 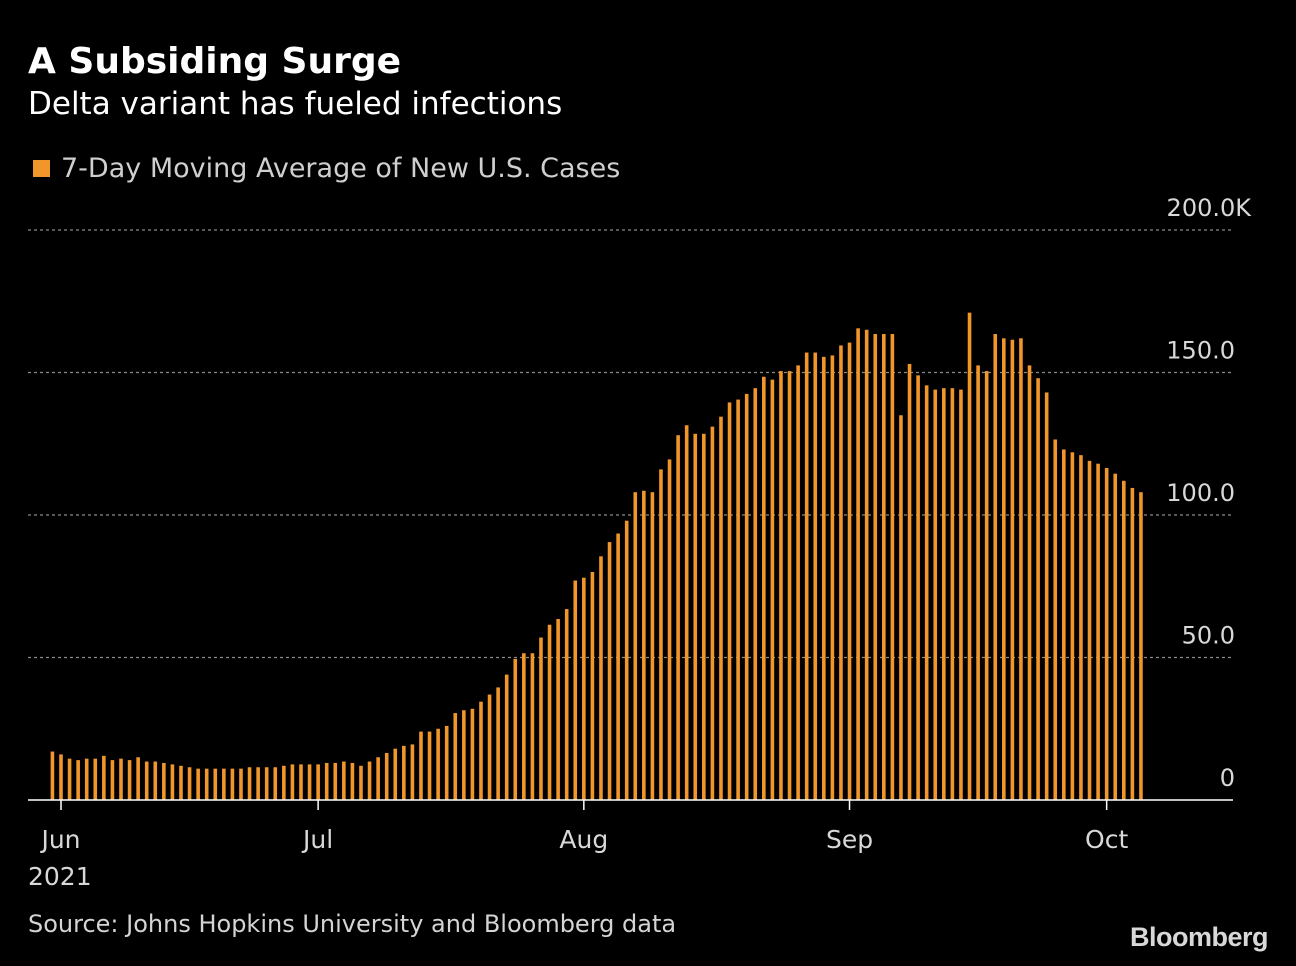 What do you see at coordinates (60, 876) in the screenshot?
I see `x-year-label: 2021` at bounding box center [60, 876].